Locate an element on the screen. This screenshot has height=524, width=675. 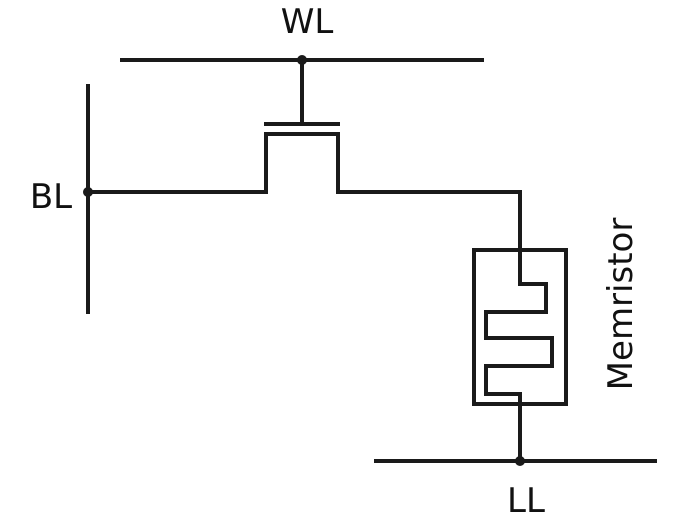
label-memristor: Memristor is located at coordinates (621, 304).